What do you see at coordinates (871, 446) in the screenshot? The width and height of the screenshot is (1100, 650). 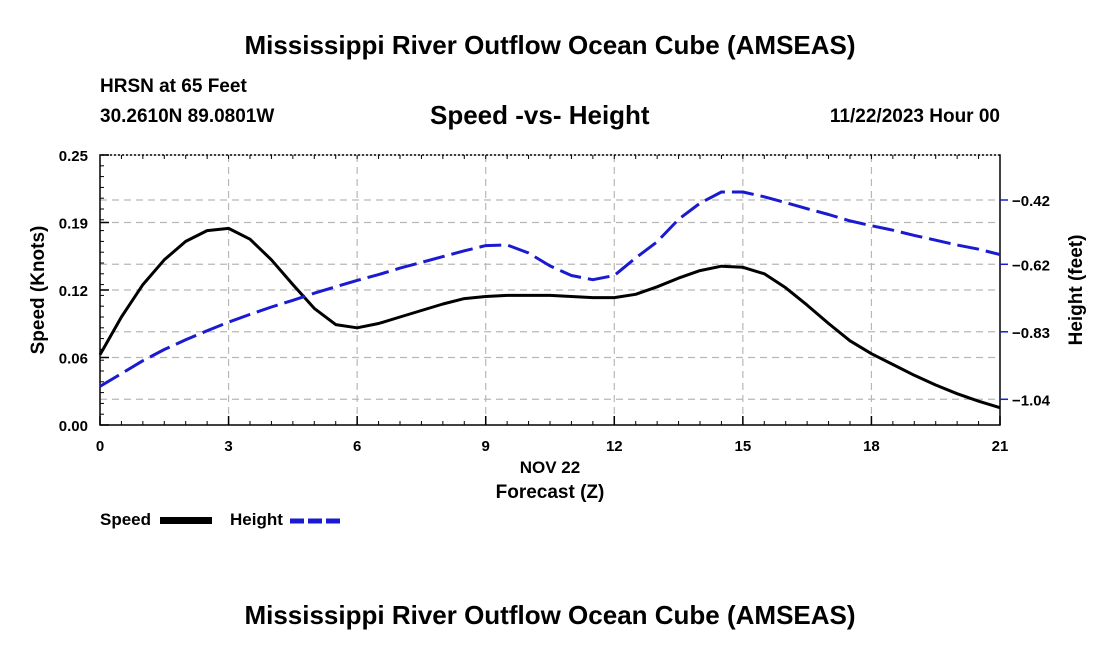 I see `x-tick-label: 18` at bounding box center [871, 446].